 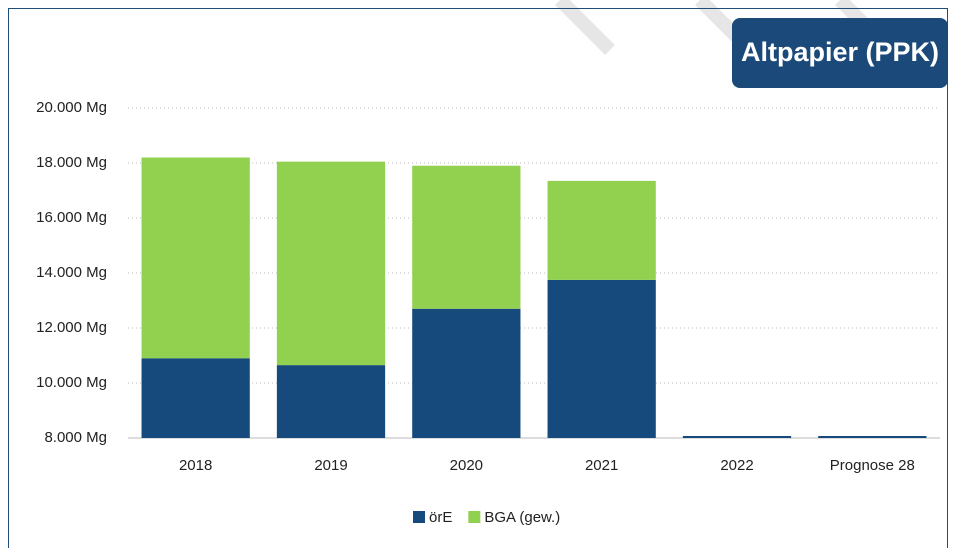 I want to click on title-box, so click(x=840, y=53).